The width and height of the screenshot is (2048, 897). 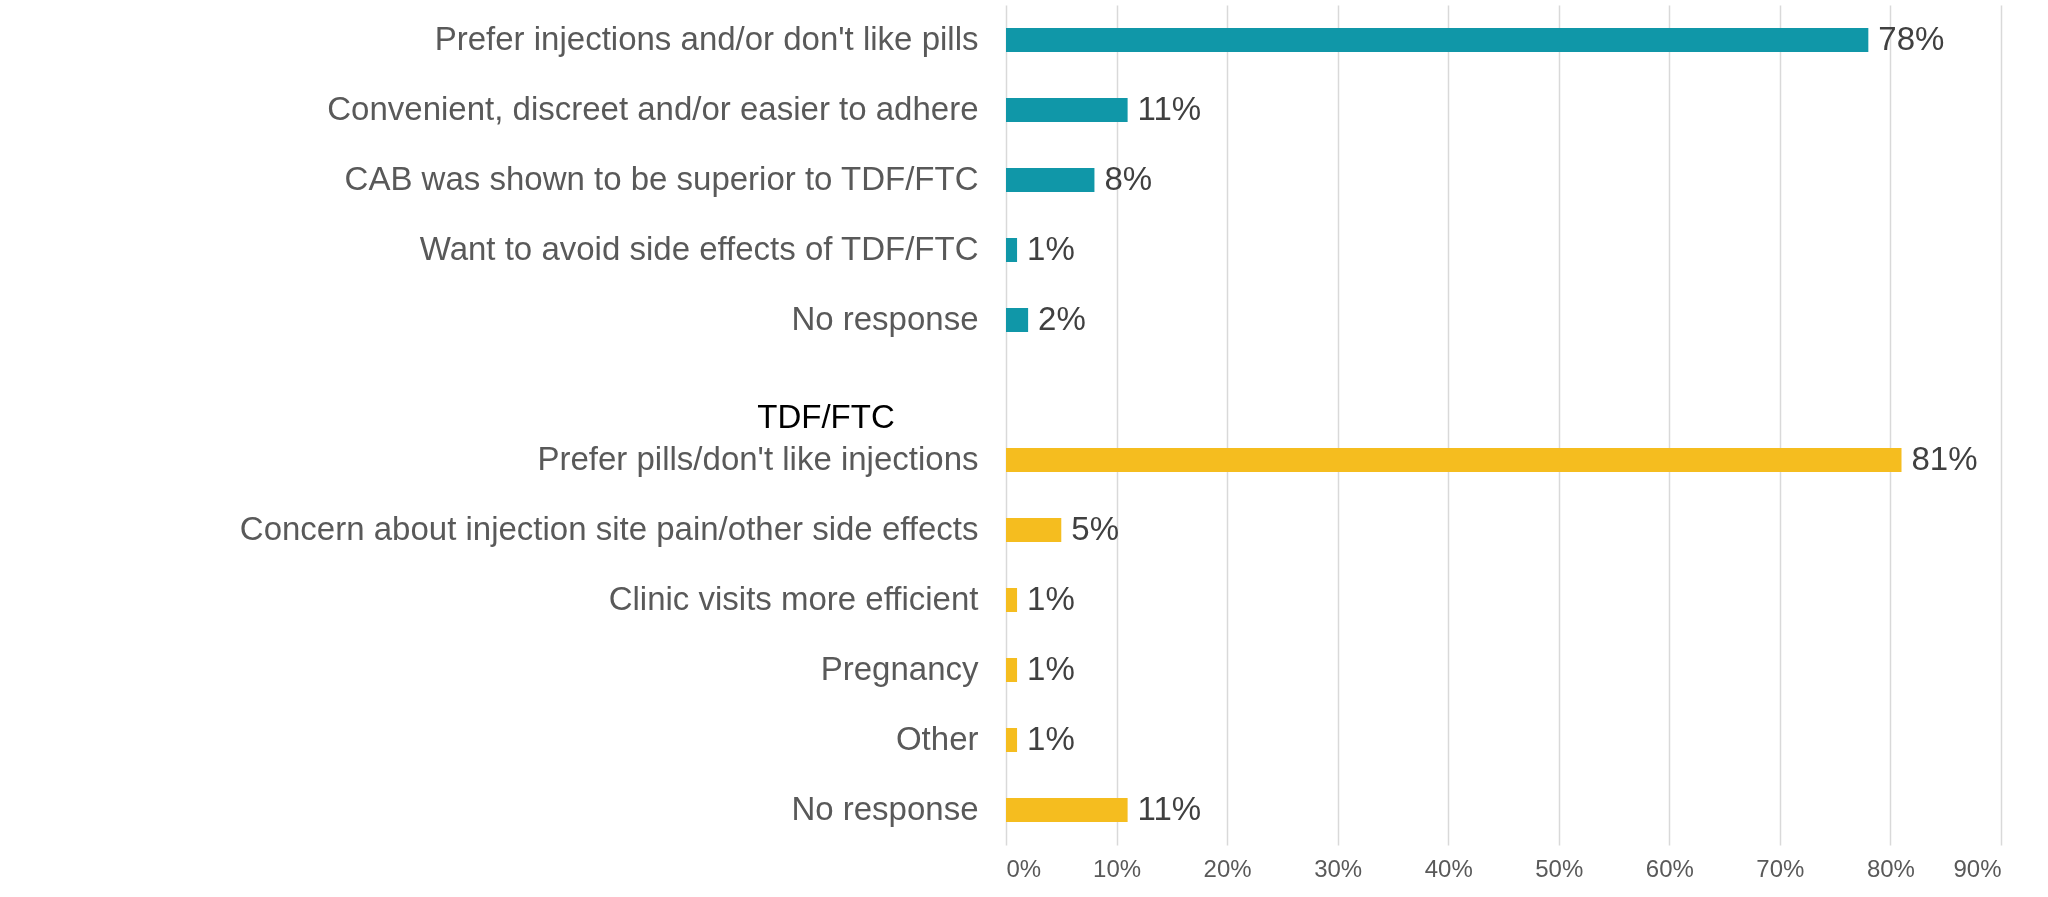 What do you see at coordinates (937, 738) in the screenshot?
I see `y-tick-label: Other` at bounding box center [937, 738].